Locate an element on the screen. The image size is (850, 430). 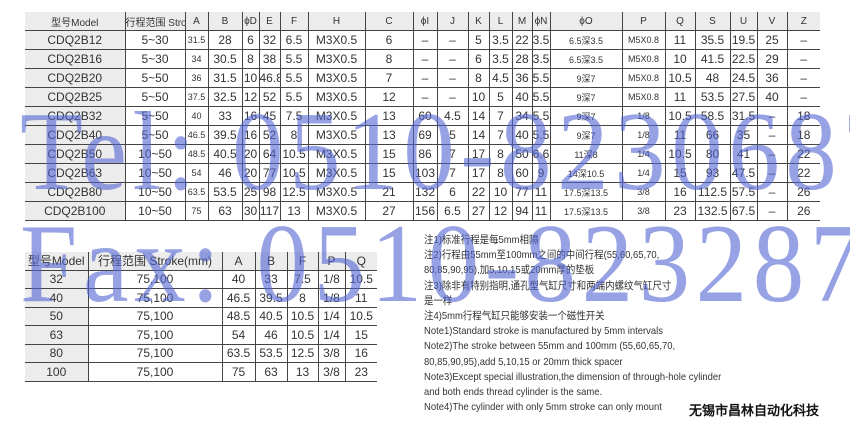
table-cell: 10 is located at coordinates (478, 97).